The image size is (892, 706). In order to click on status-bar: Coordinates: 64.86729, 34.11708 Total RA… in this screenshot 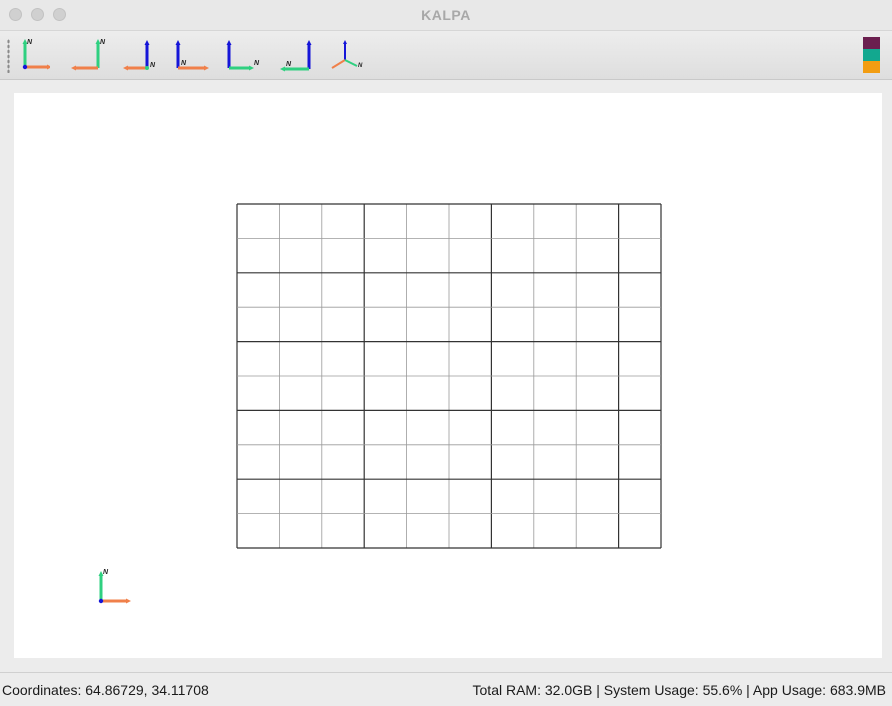, I will do `click(446, 689)`.